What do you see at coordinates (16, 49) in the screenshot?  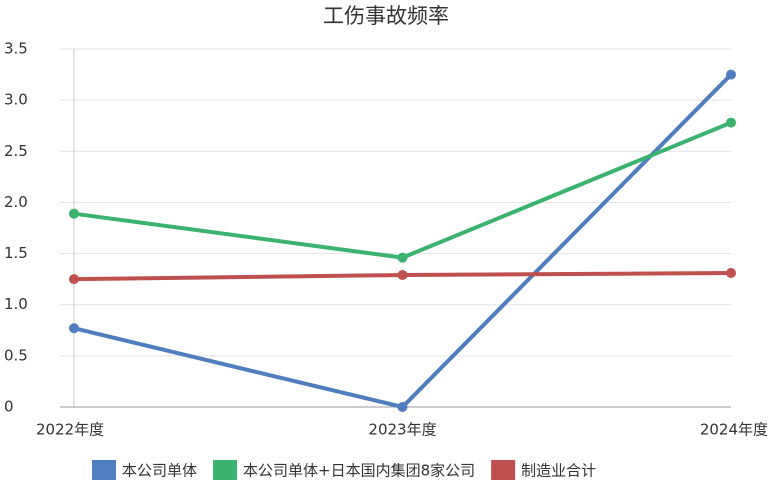 I see `y-tick-label: 3.5` at bounding box center [16, 49].